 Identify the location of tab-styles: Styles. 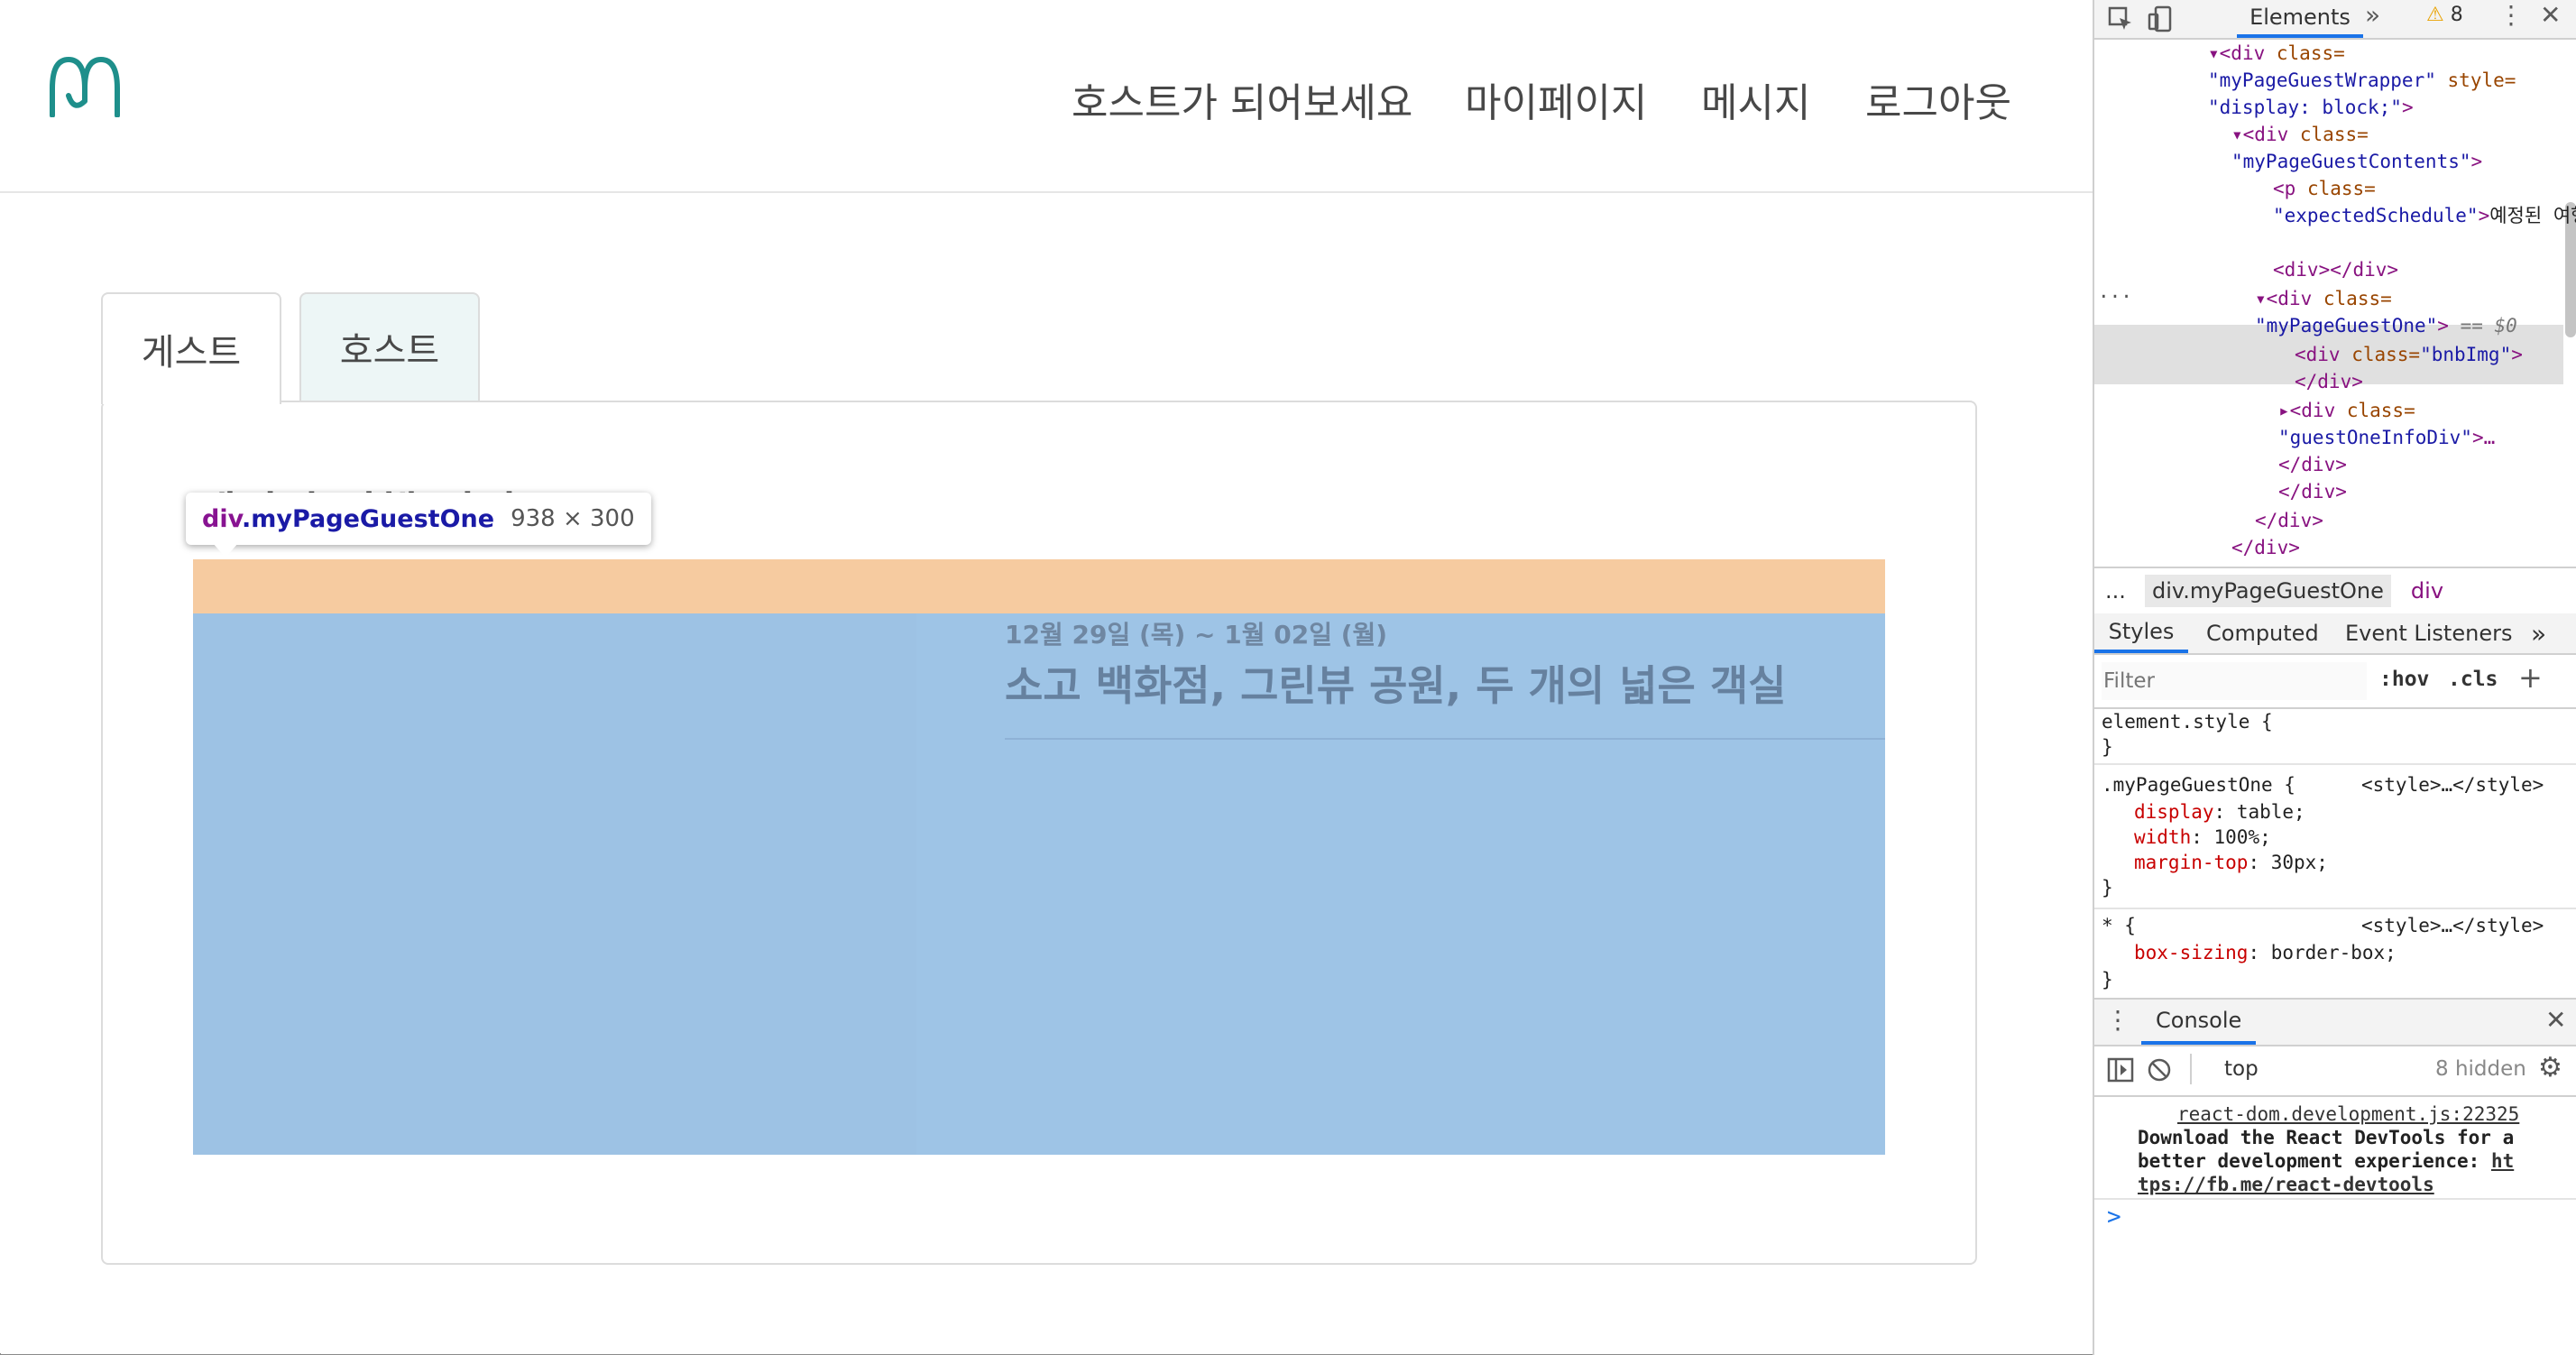
(2141, 633).